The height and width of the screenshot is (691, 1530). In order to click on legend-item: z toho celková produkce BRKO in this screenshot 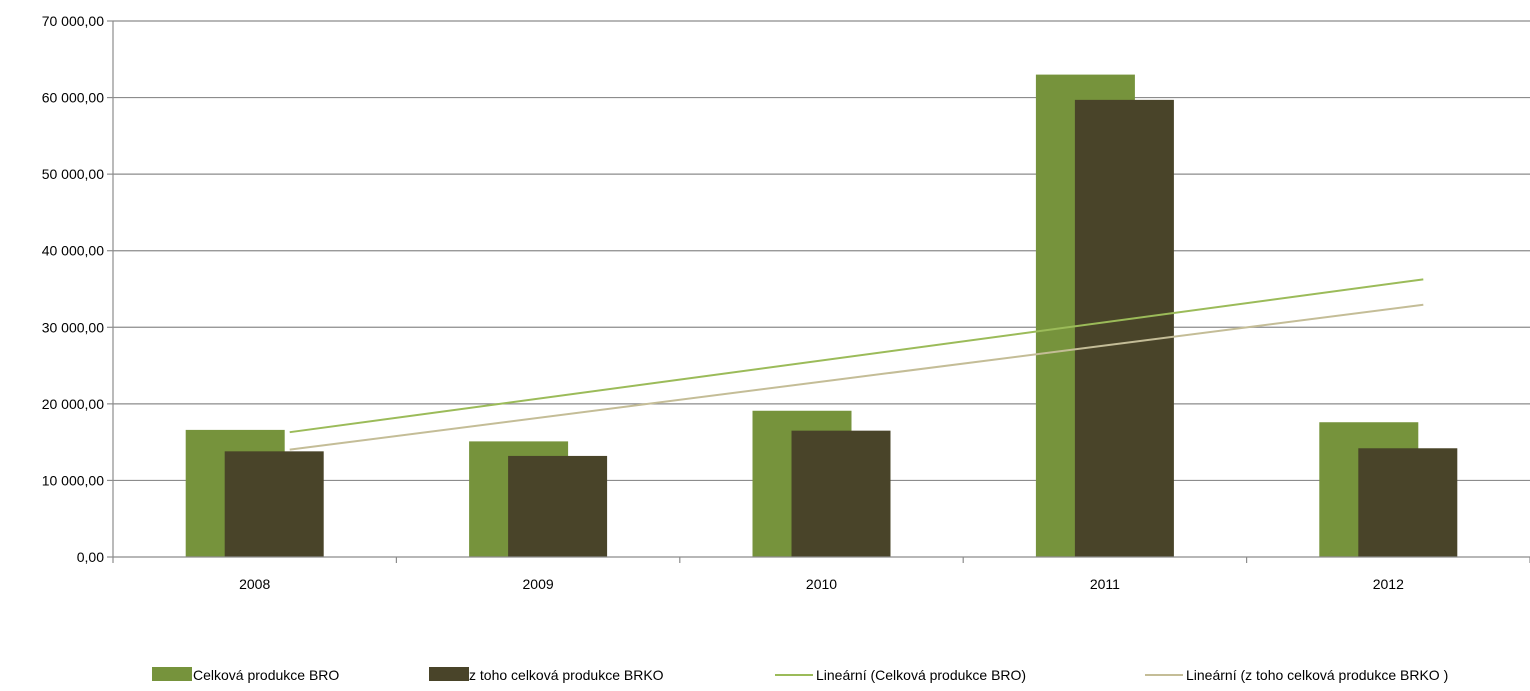, I will do `click(546, 675)`.